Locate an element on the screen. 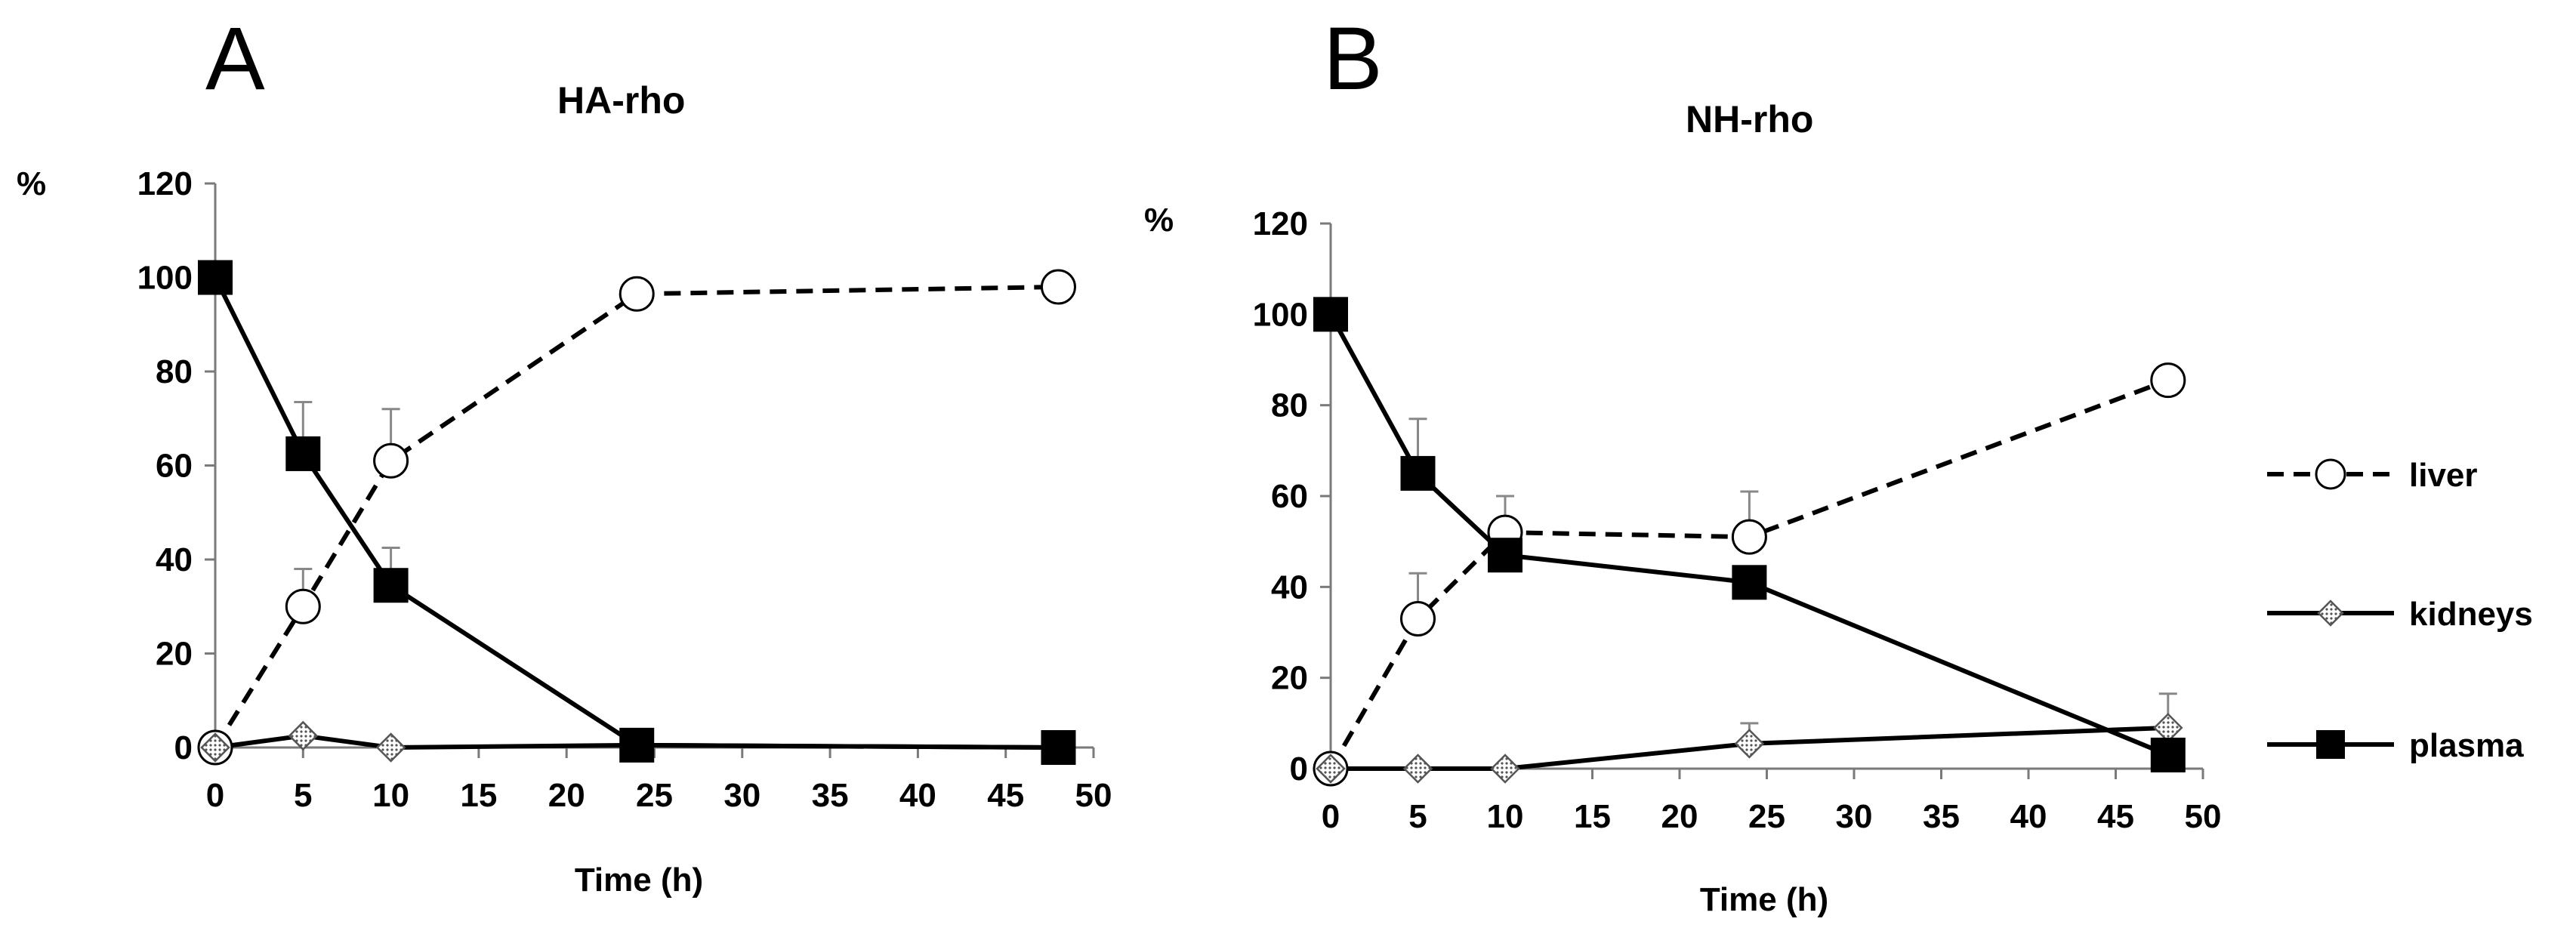 The image size is (2576, 934). panel-b-letter: B is located at coordinates (1353, 59).